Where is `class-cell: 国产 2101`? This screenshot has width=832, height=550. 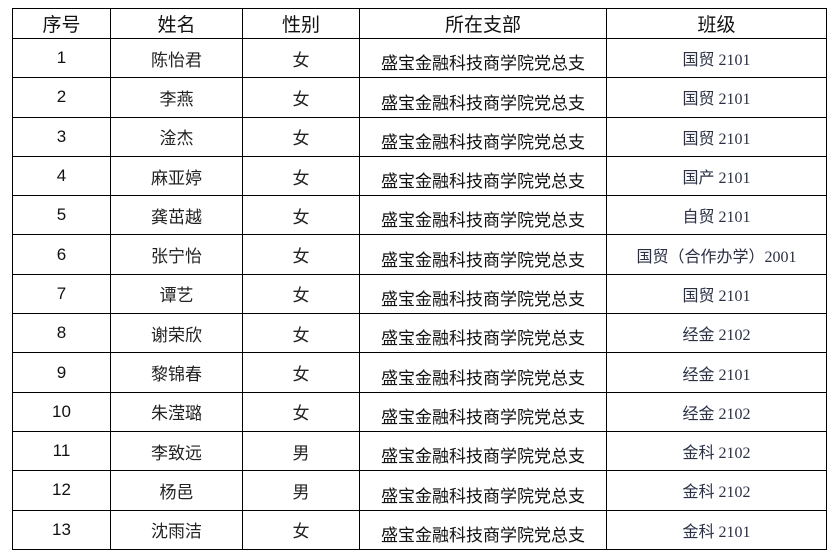 class-cell: 国产 2101 is located at coordinates (716, 176).